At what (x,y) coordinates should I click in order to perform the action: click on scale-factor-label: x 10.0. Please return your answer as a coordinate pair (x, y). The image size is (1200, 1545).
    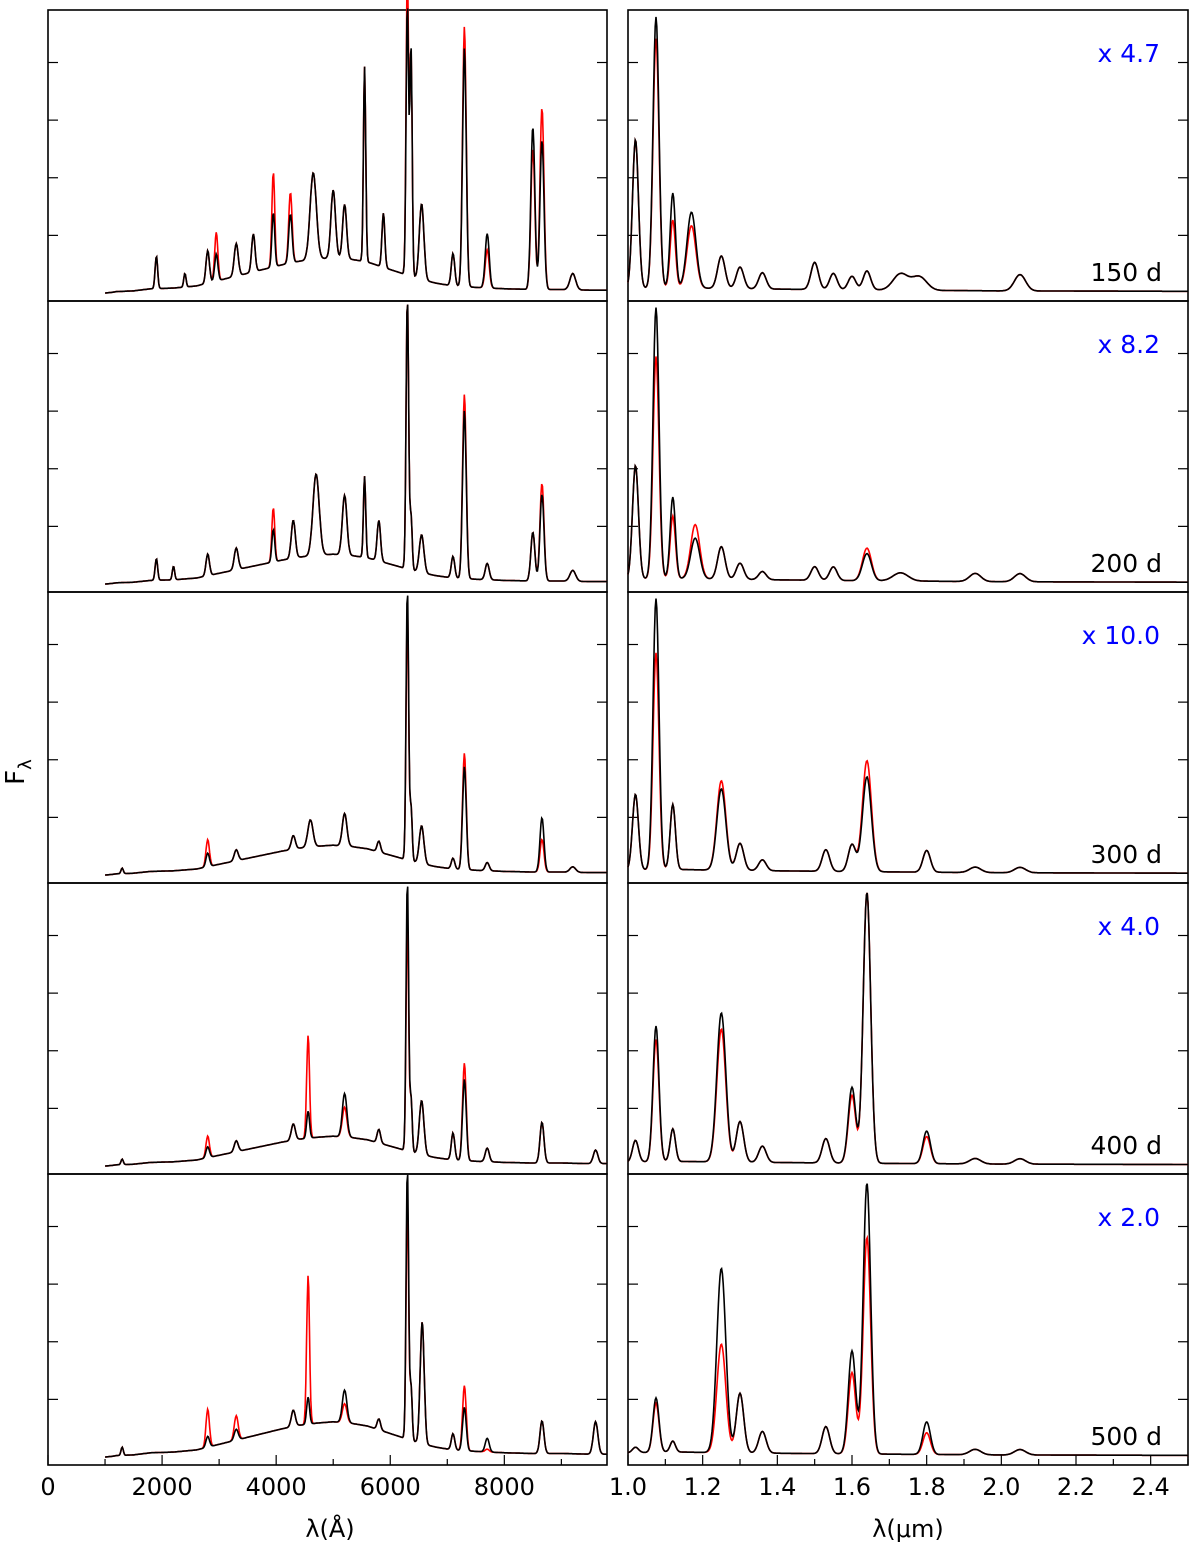
    Looking at the image, I should click on (1121, 635).